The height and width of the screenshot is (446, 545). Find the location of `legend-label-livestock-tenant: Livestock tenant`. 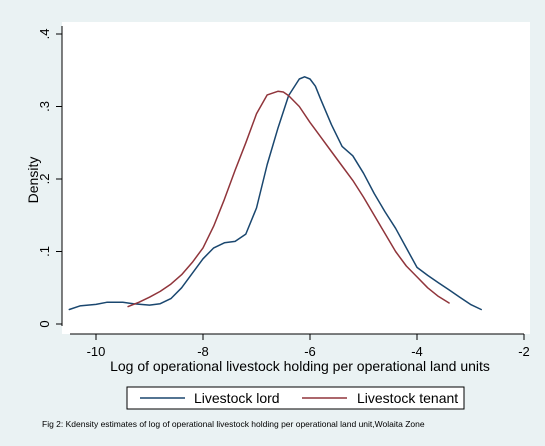

legend-label-livestock-tenant: Livestock tenant is located at coordinates (407, 398).